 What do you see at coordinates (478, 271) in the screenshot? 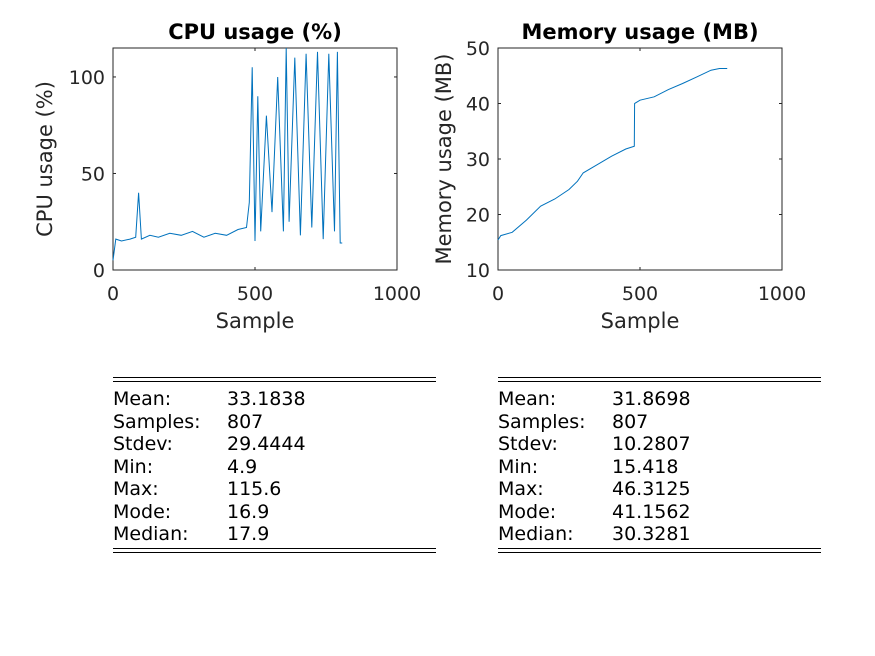
I see `y-tick-label: 10` at bounding box center [478, 271].